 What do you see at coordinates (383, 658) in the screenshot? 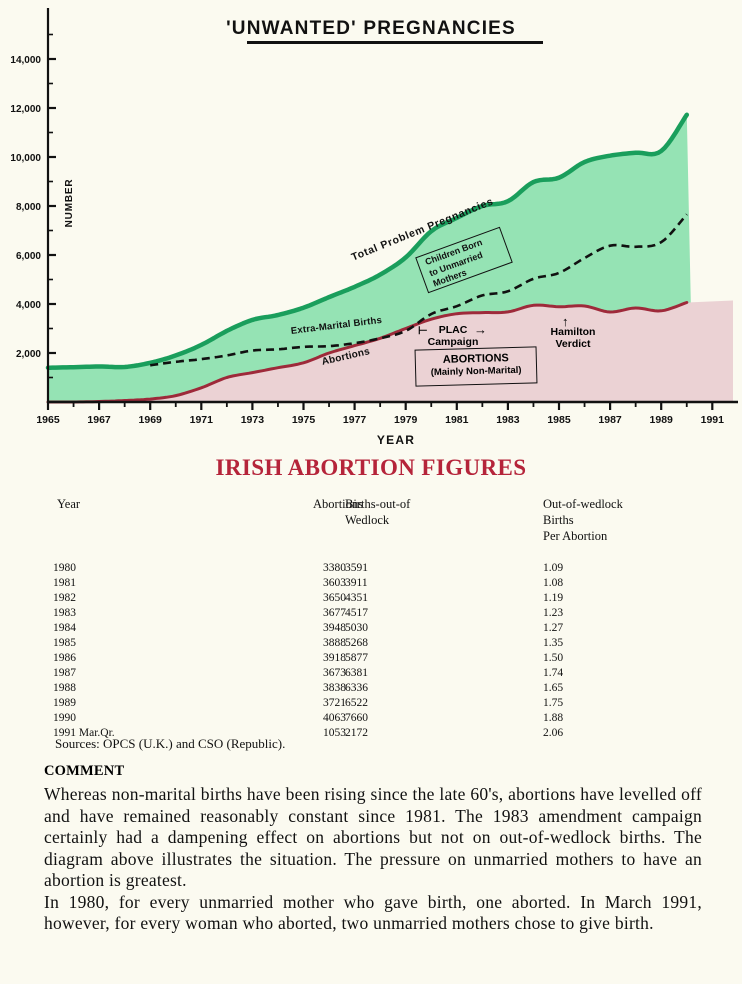
I see `table-row: 1986 3918 5877 1.50` at bounding box center [383, 658].